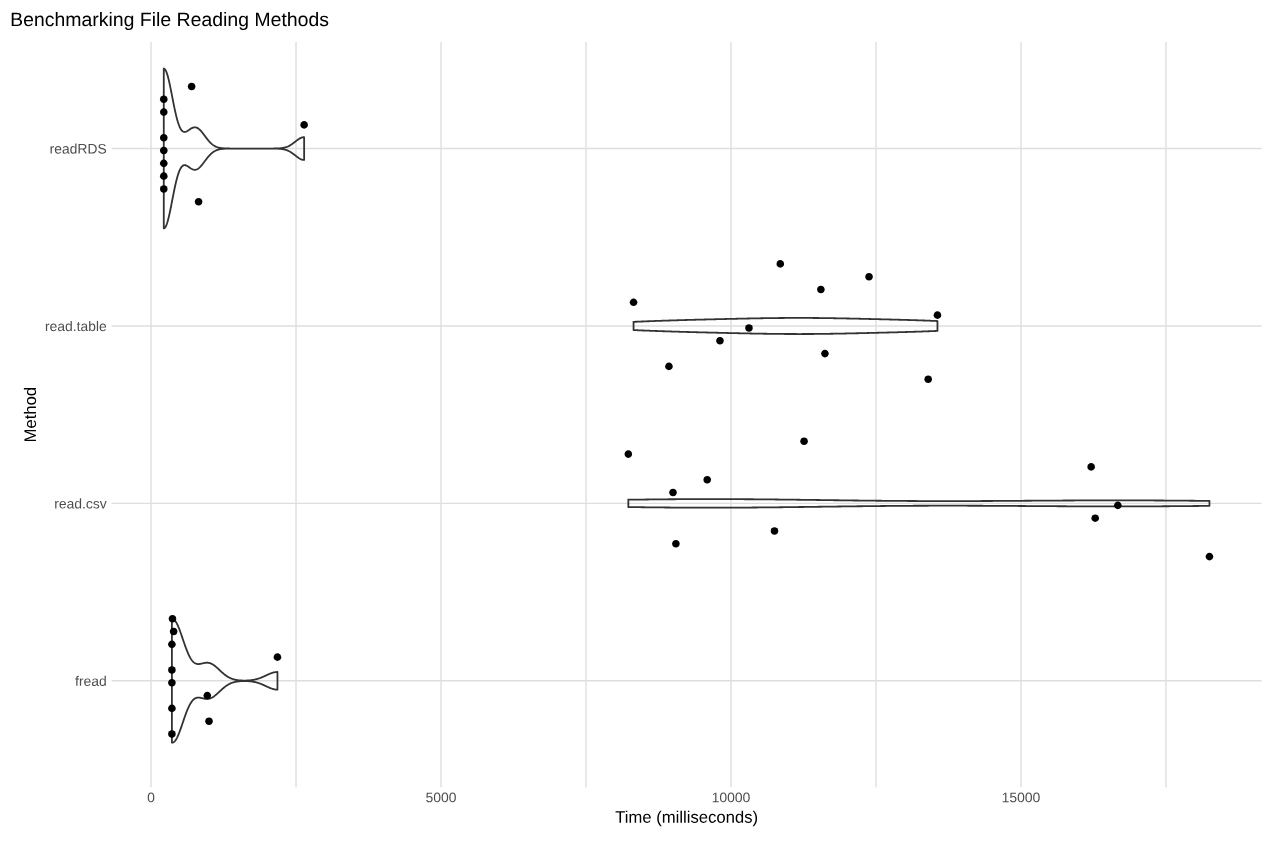  What do you see at coordinates (170, 21) in the screenshot?
I see `chart-title: Benchmarking File Reading Methods` at bounding box center [170, 21].